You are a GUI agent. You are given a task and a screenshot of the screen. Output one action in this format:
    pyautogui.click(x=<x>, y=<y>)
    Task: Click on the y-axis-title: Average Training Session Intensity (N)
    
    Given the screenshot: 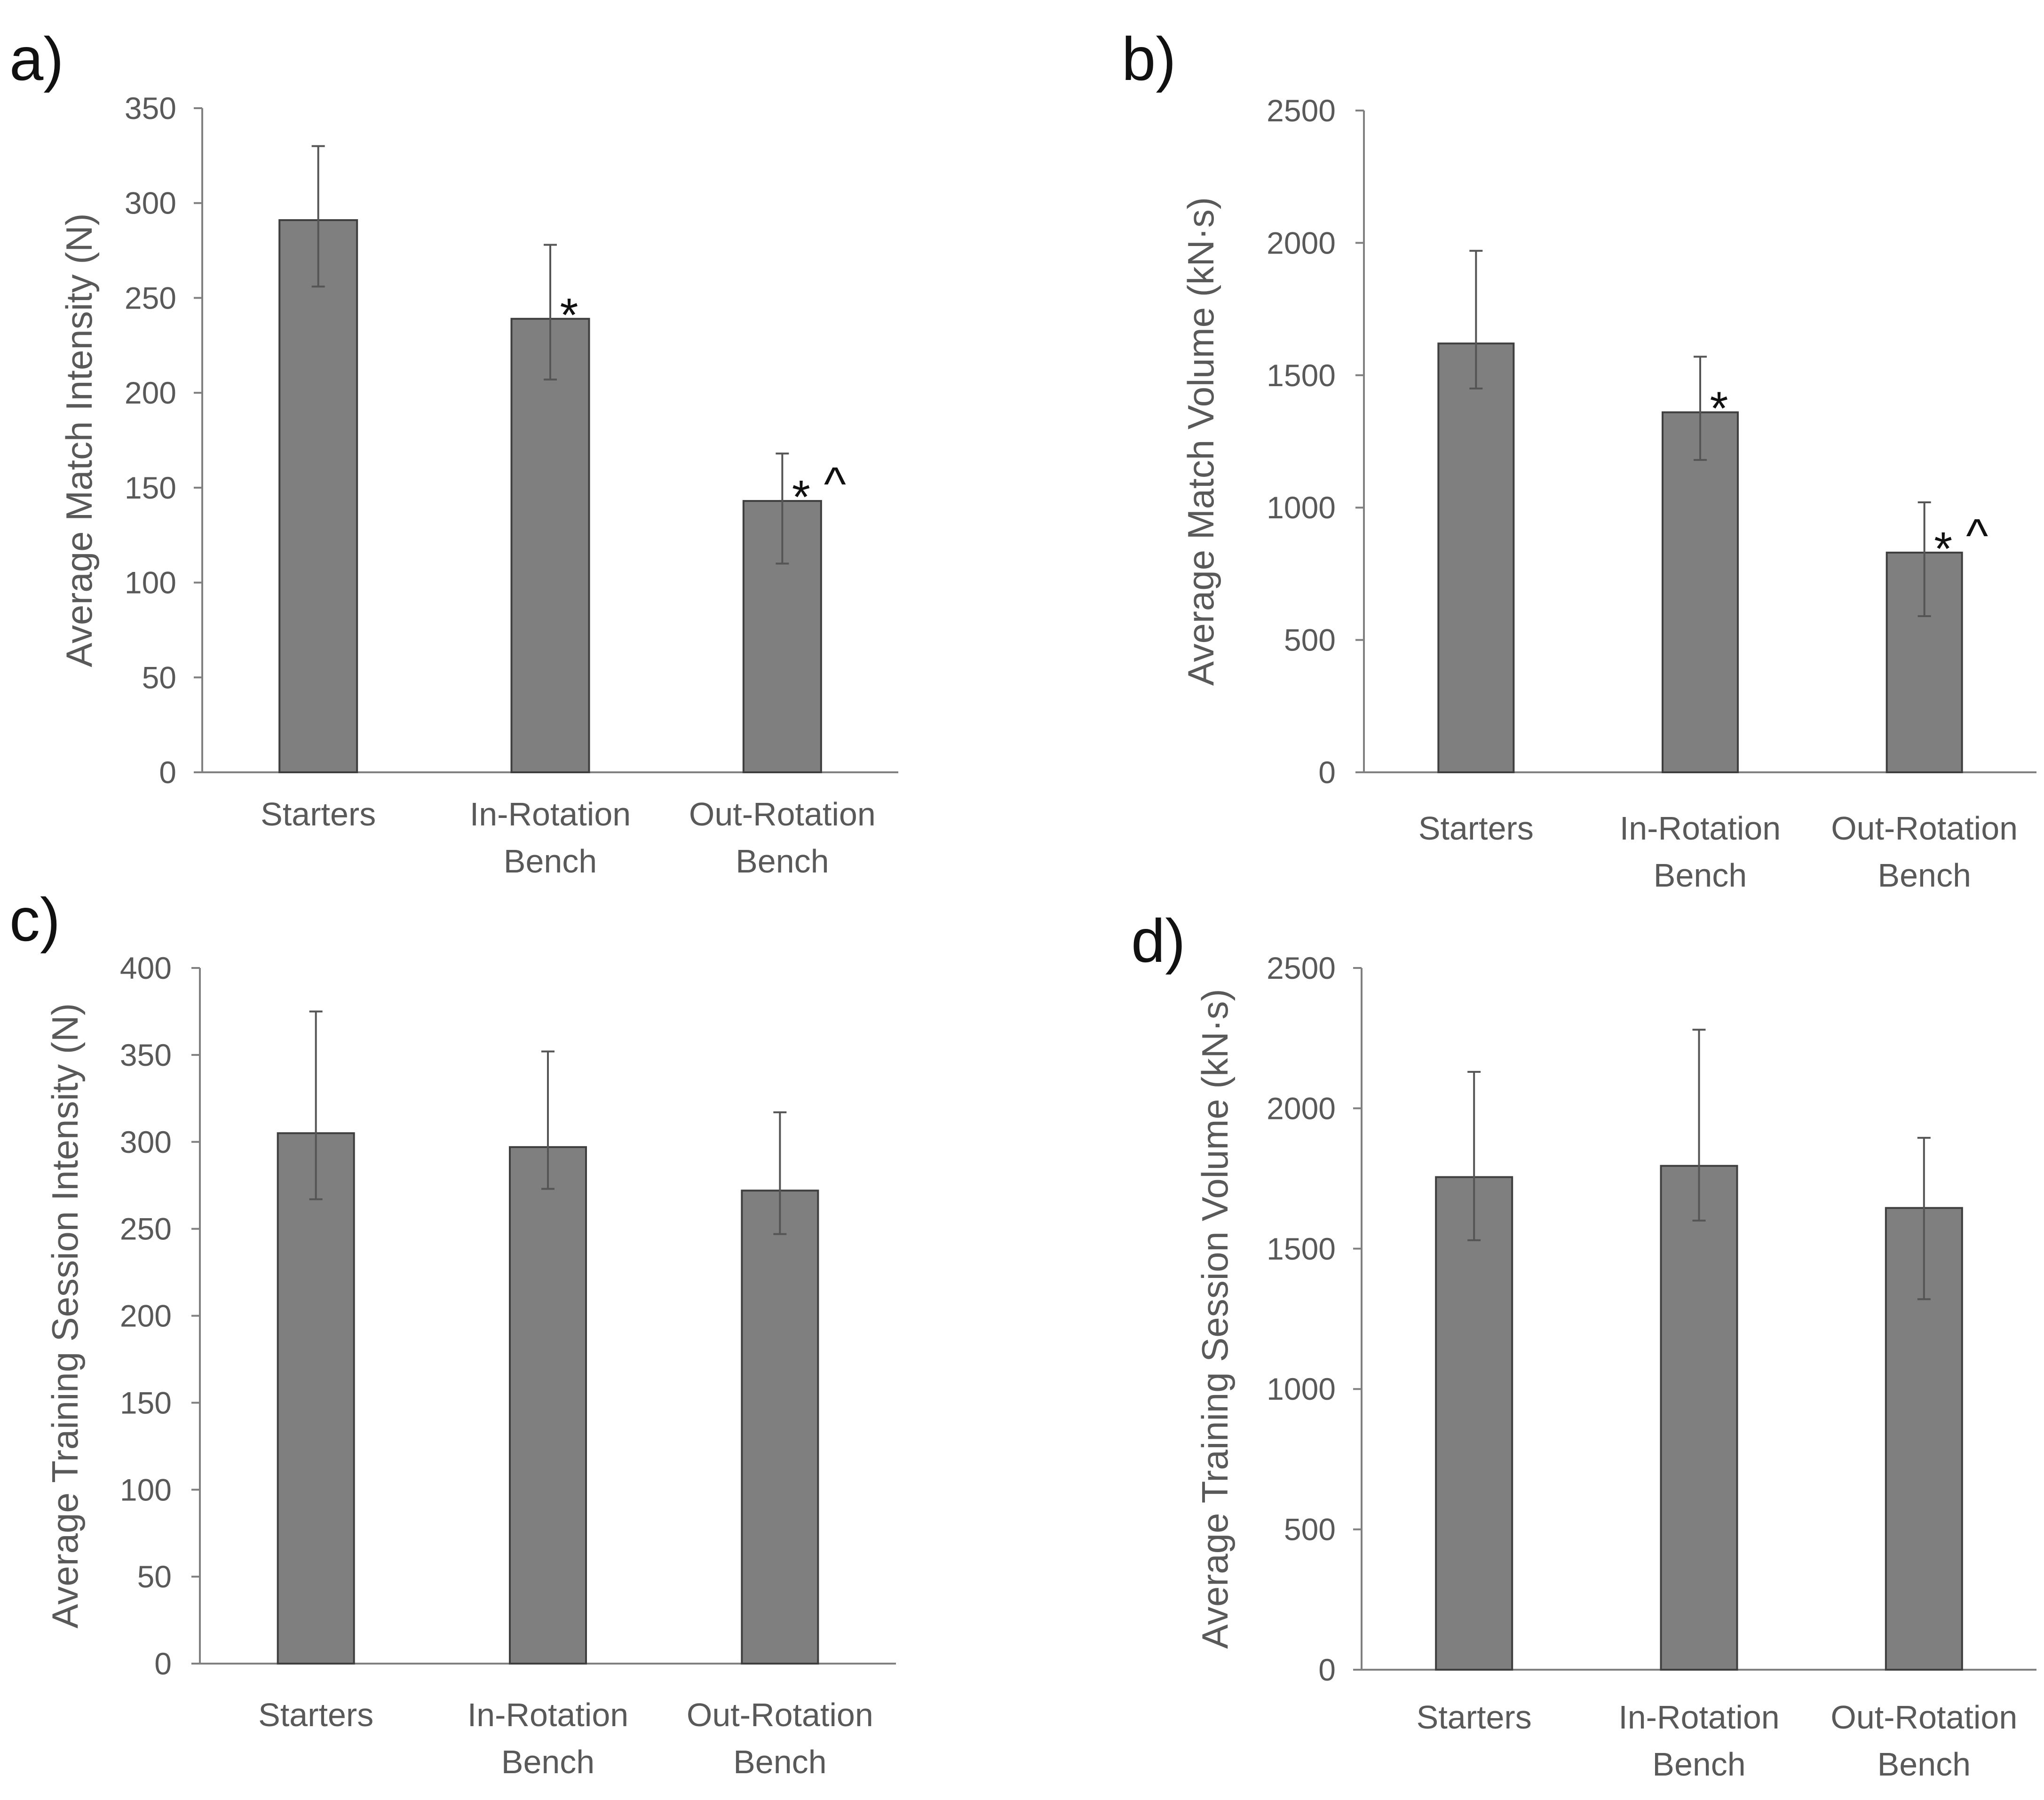 What is the action you would take?
    pyautogui.click(x=65, y=1316)
    